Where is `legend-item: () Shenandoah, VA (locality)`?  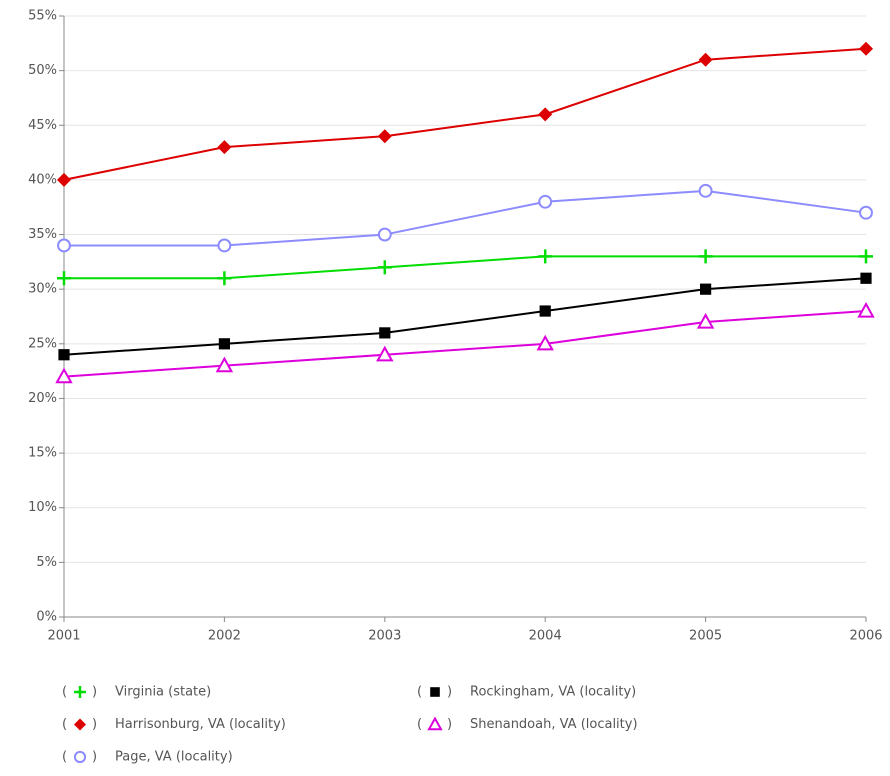 legend-item: () Shenandoah, VA (locality) is located at coordinates (527, 724).